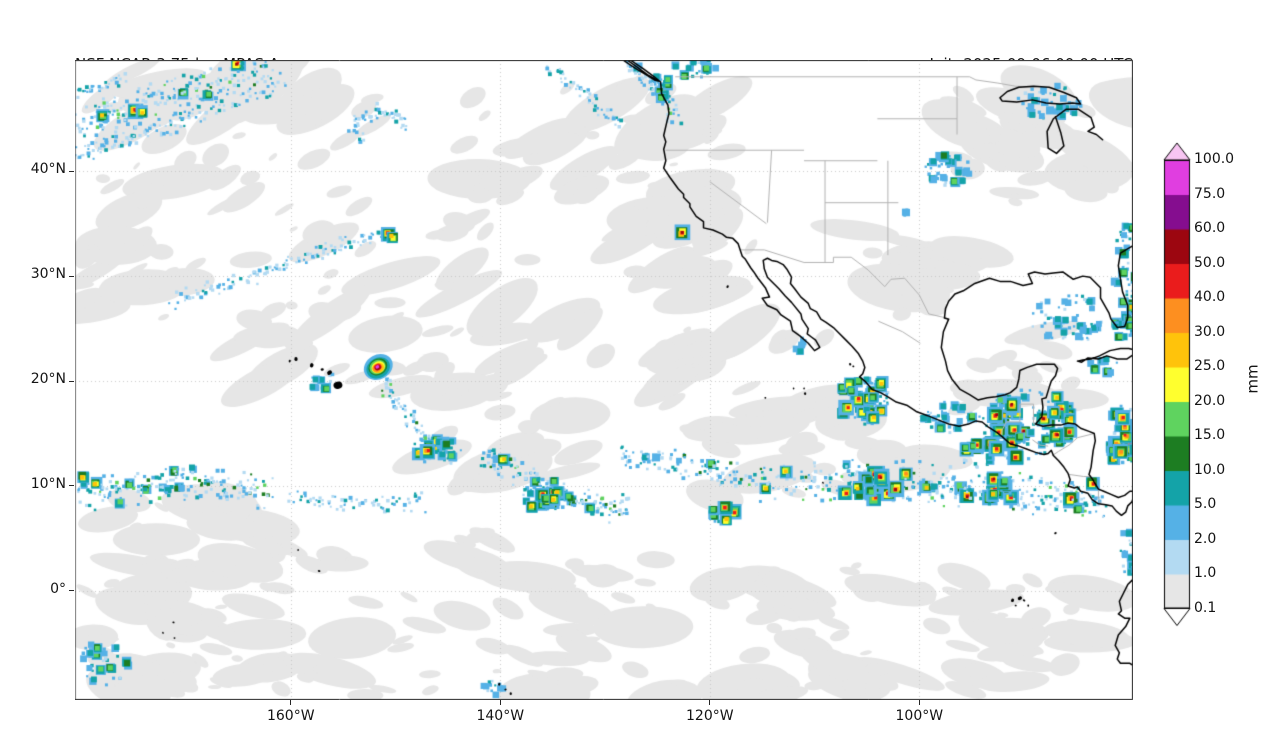 The height and width of the screenshot is (745, 1280). Describe the element at coordinates (1210, 262) in the screenshot. I see `colorbar-tick-label: 50.0` at that location.